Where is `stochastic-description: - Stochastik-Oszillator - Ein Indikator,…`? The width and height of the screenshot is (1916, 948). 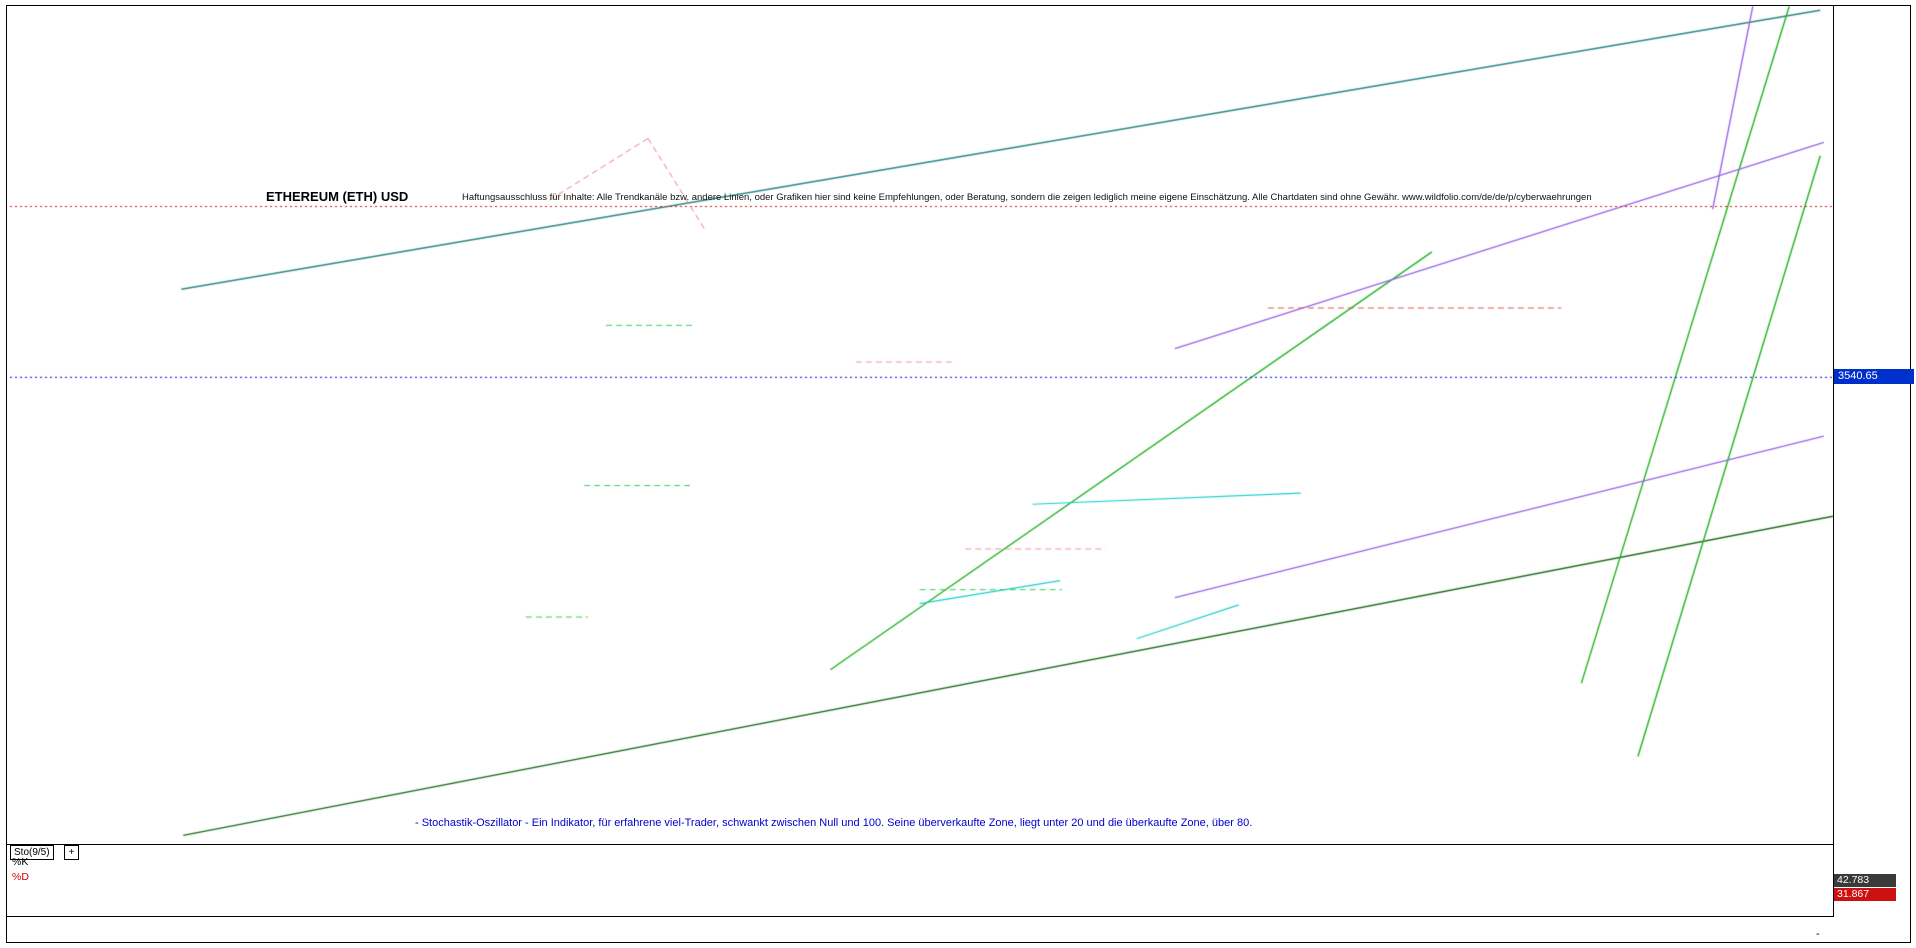 stochastic-description: - Stochastik-Oszillator - Ein Indikator,… is located at coordinates (834, 823).